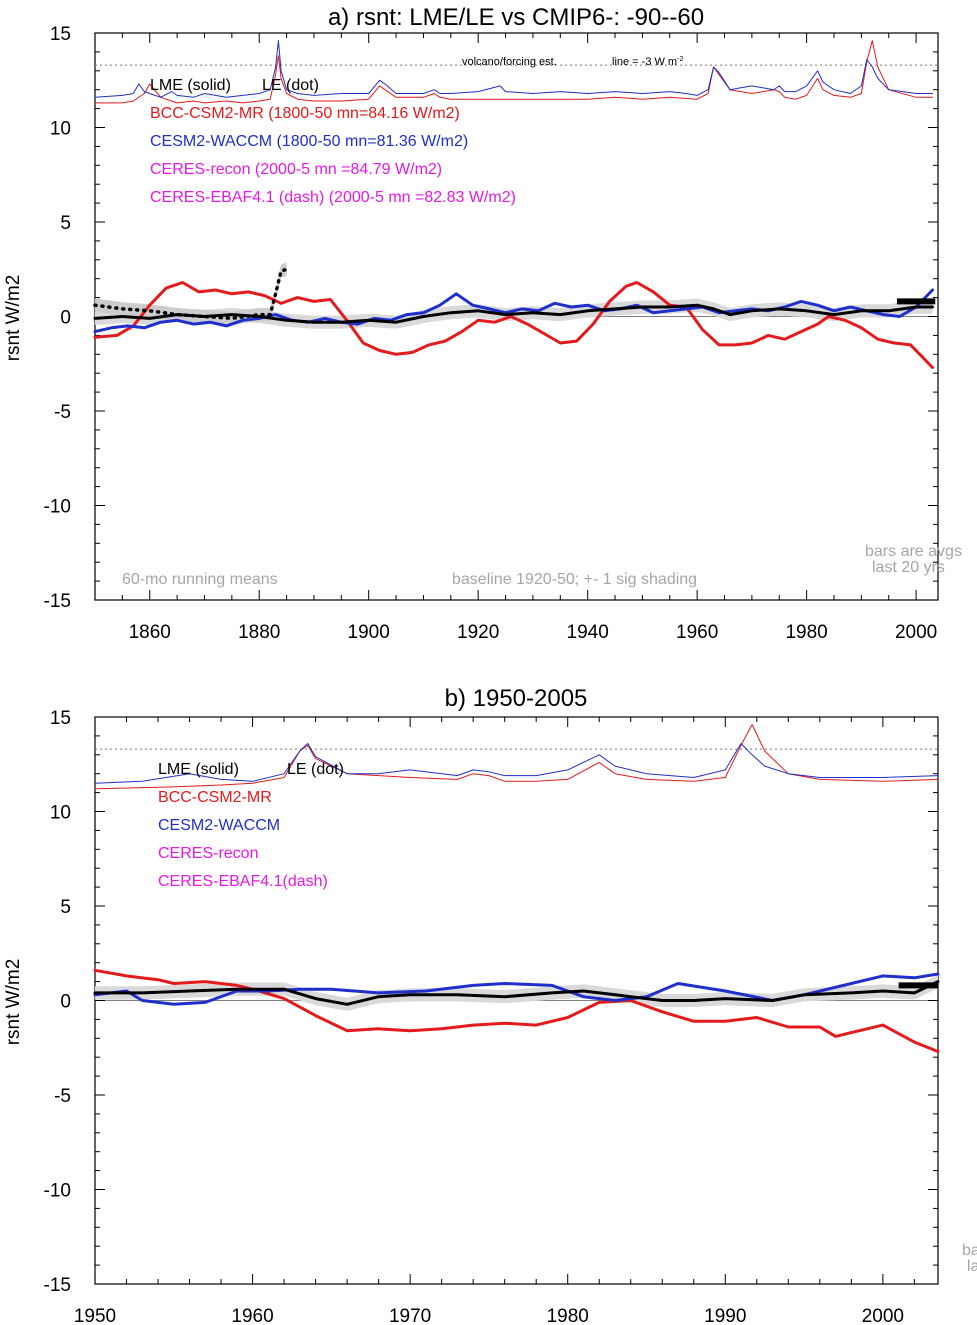 The image size is (977, 1325). I want to click on panel-b-ytick-label: 15, so click(60, 718).